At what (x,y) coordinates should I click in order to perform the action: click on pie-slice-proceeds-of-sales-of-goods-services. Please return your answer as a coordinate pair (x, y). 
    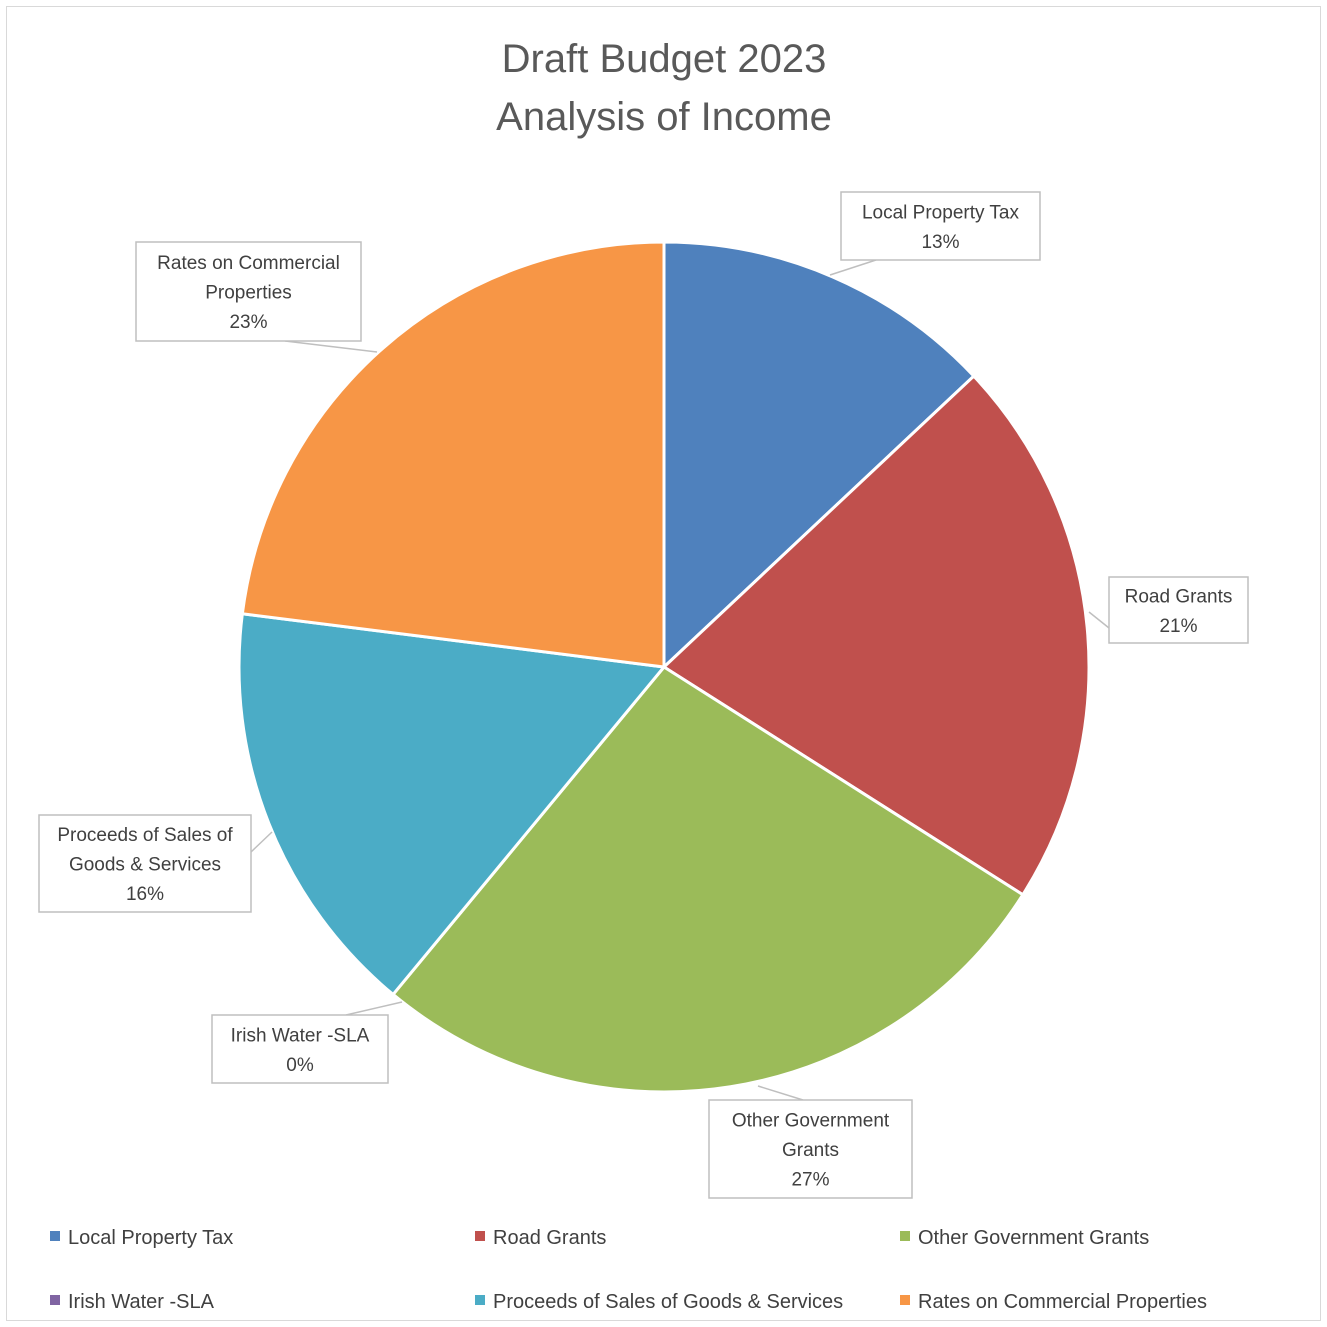
    Looking at the image, I should click on (451, 804).